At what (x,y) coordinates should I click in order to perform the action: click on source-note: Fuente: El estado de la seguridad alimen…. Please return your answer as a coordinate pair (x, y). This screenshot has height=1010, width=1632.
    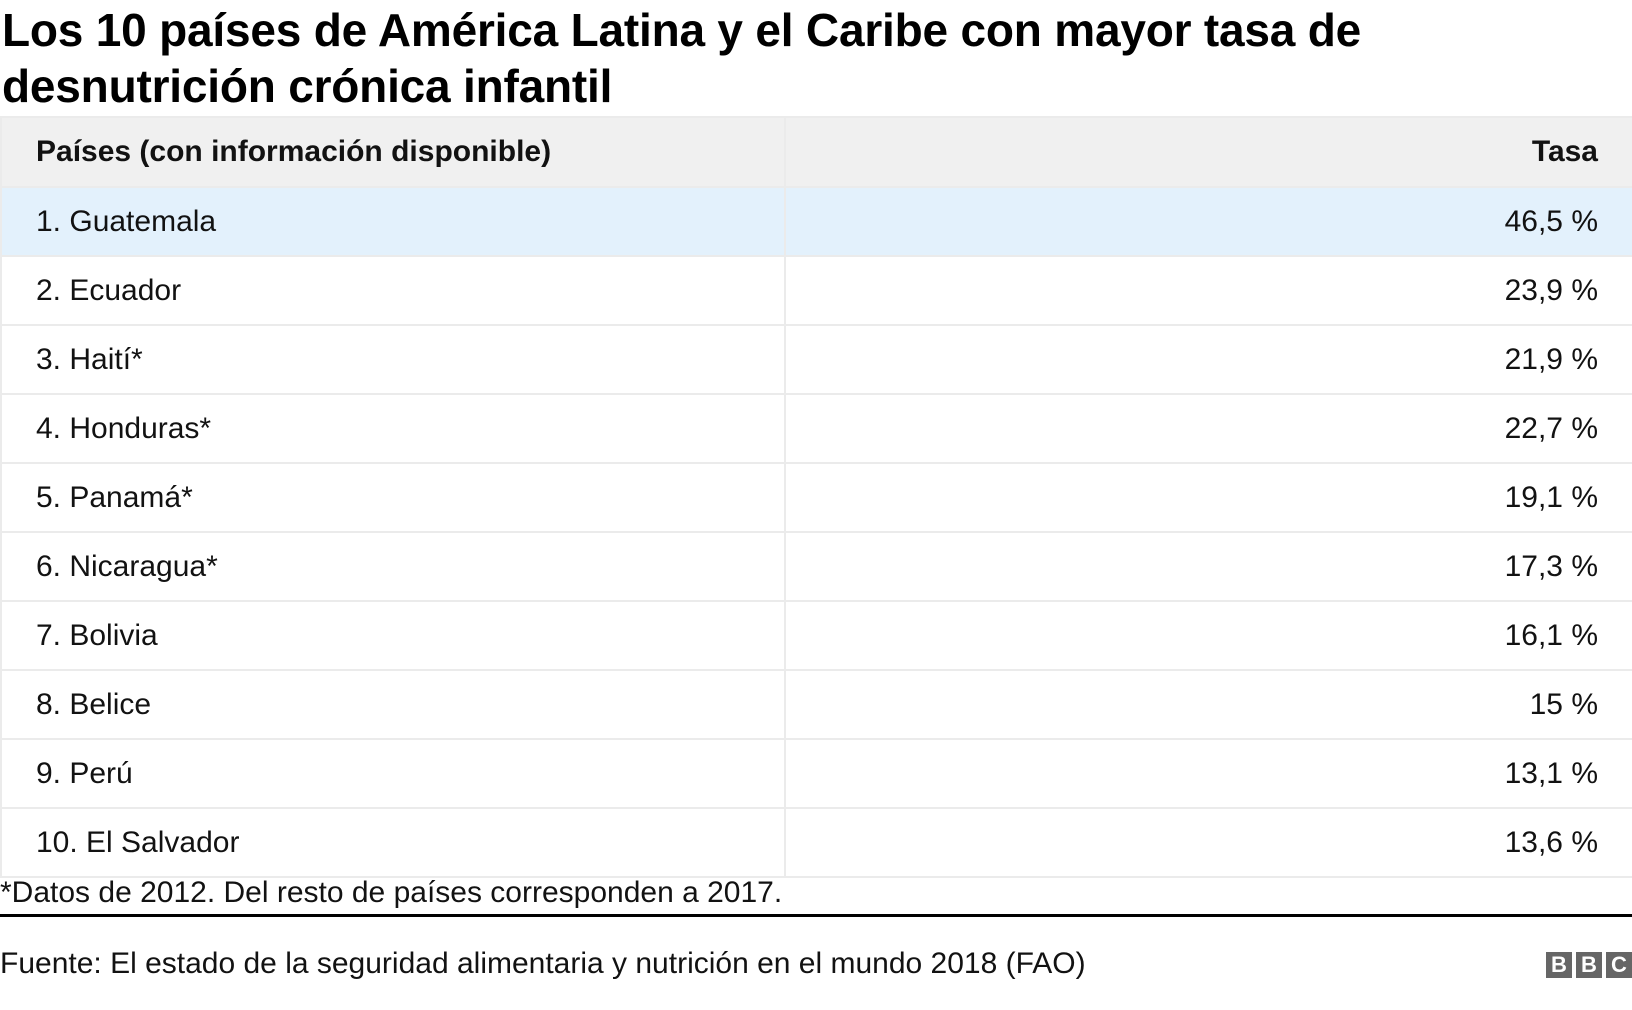
    Looking at the image, I should click on (543, 963).